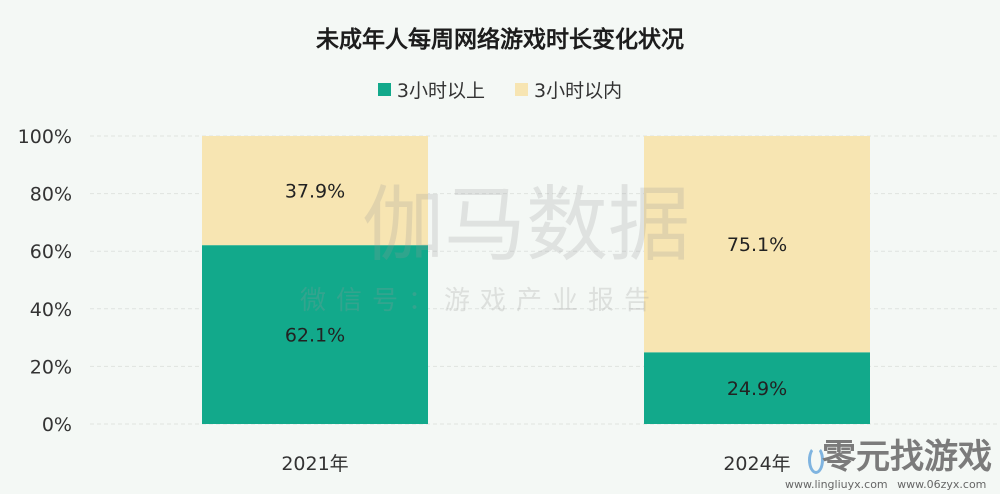 Image resolution: width=1000 pixels, height=494 pixels. I want to click on y-tick-label: 80%, so click(51, 195).